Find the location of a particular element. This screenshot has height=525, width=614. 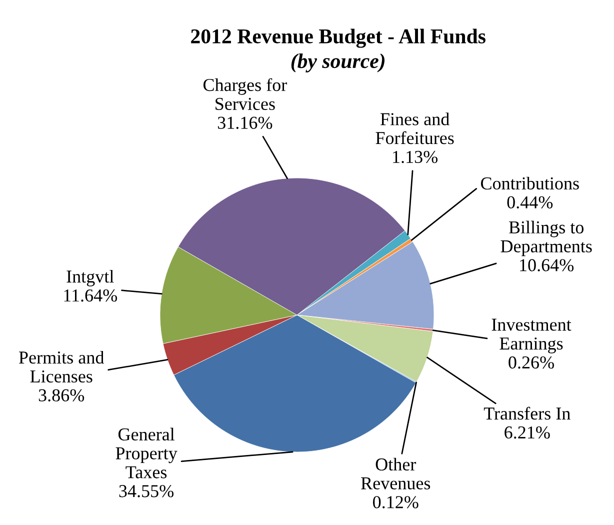

slice-label: Investment Earnings is located at coordinates (532, 336).